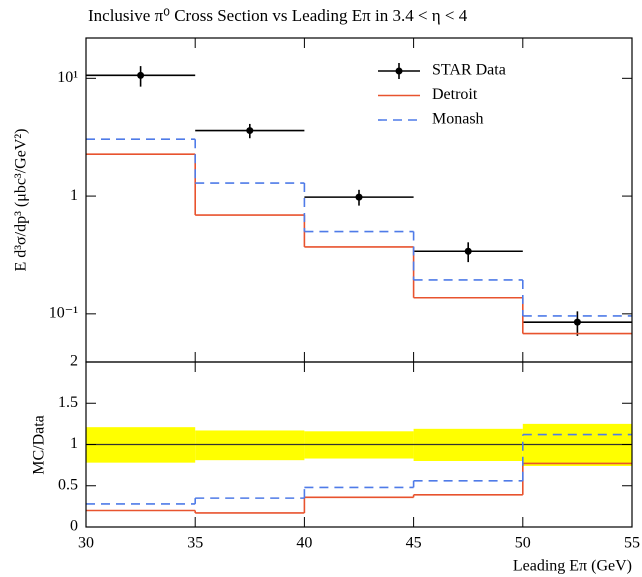  What do you see at coordinates (67, 77) in the screenshot?
I see `y-tick-label: 10¹` at bounding box center [67, 77].